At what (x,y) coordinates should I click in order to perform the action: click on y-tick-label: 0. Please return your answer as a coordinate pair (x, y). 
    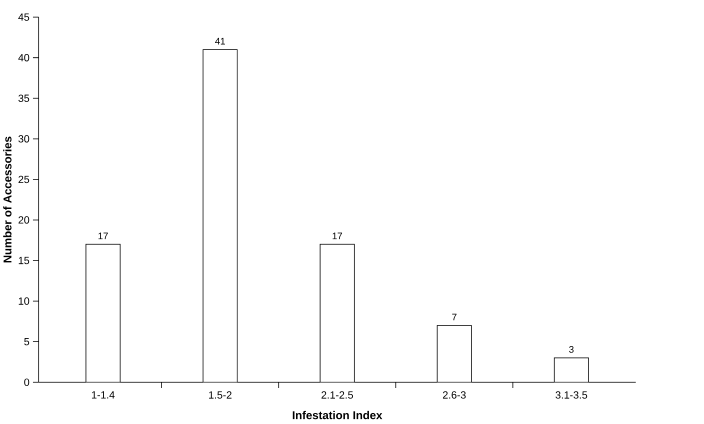
    Looking at the image, I should click on (27, 382).